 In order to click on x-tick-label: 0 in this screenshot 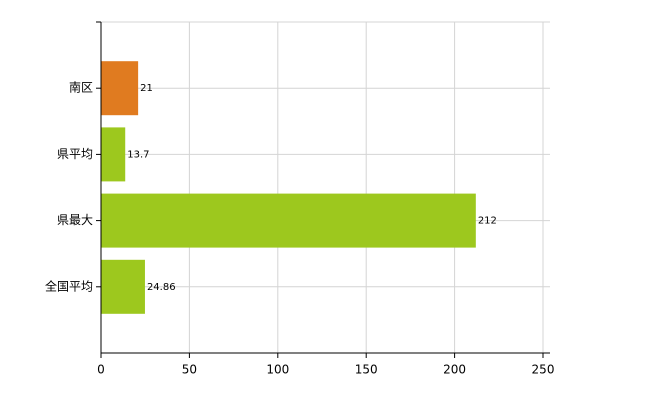, I will do `click(101, 370)`.